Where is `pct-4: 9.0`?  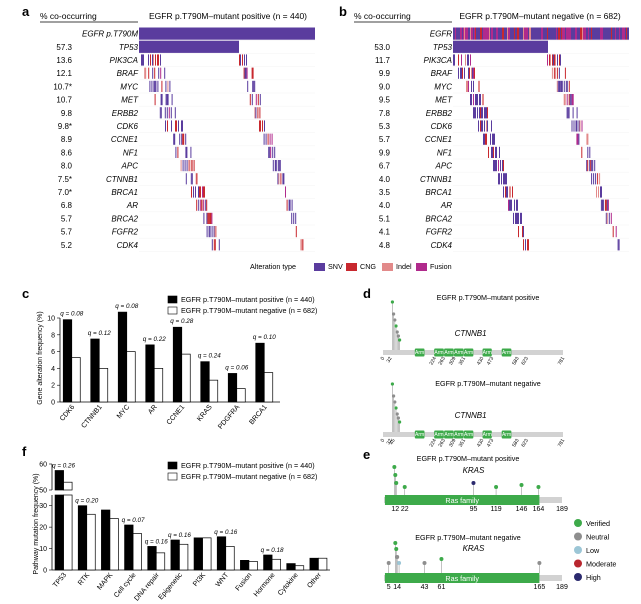
pct-4: 9.0 is located at coordinates (385, 86).